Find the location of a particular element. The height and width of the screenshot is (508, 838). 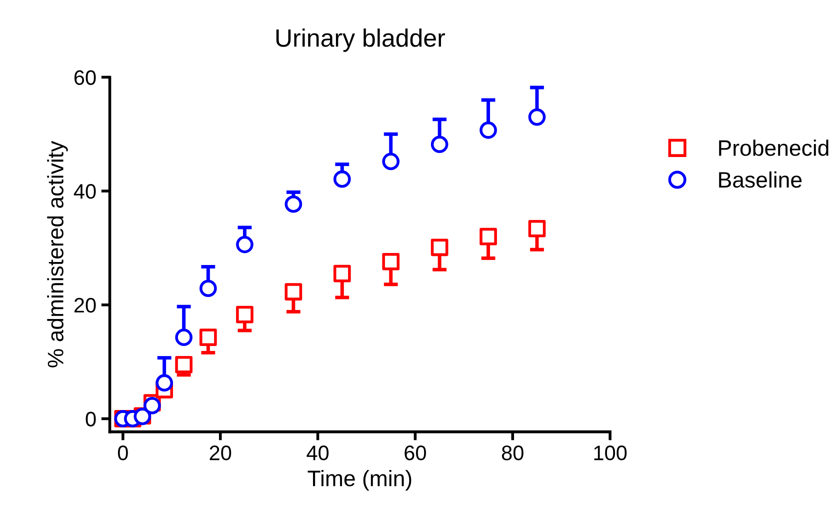

y-tick-label: 0 is located at coordinates (91, 419).